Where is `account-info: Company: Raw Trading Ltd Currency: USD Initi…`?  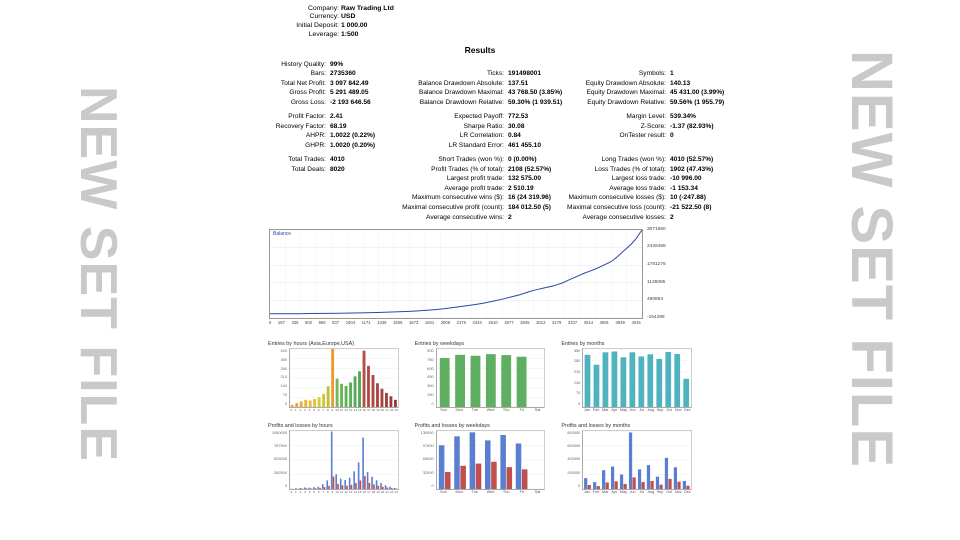
account-info: Company: Raw Trading Ltd Currency: USD Initi… is located at coordinates (316, 21).